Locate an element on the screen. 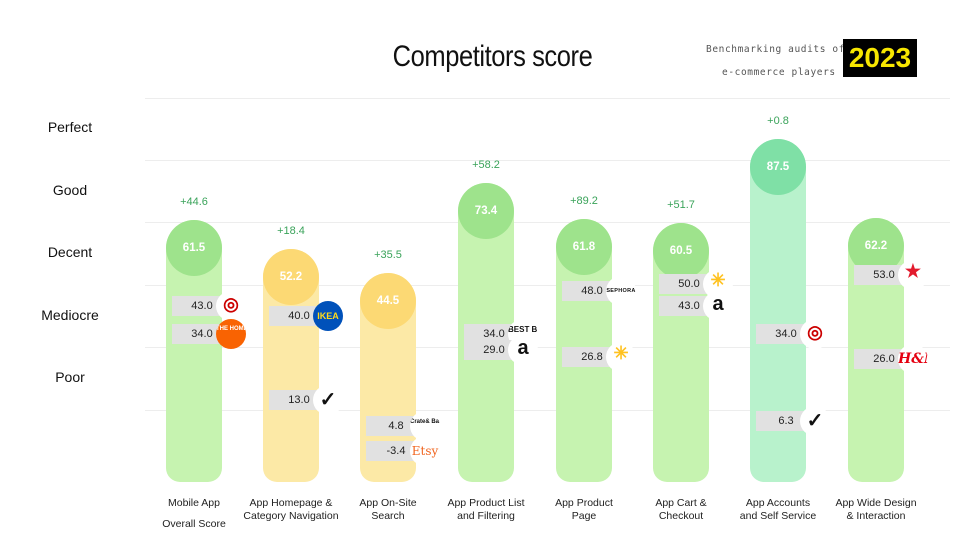  category-label: App Product Page is located at coordinates (584, 510).